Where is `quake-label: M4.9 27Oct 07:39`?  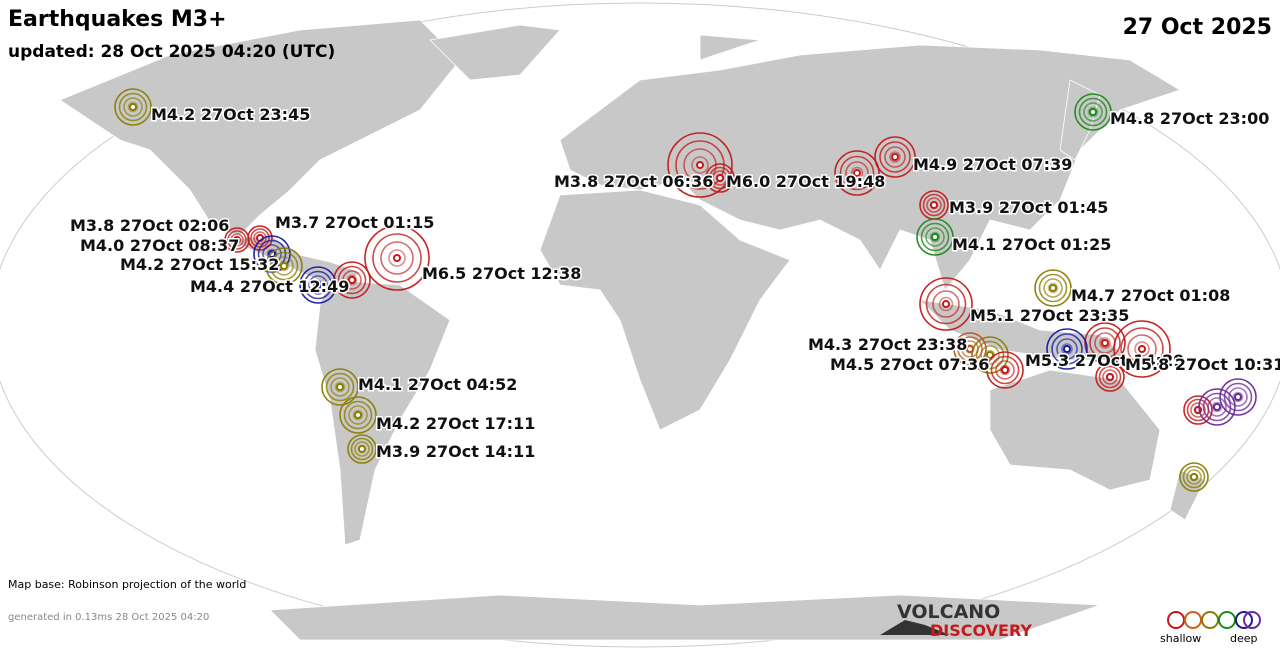
quake-label: M4.9 27Oct 07:39 is located at coordinates (992, 164).